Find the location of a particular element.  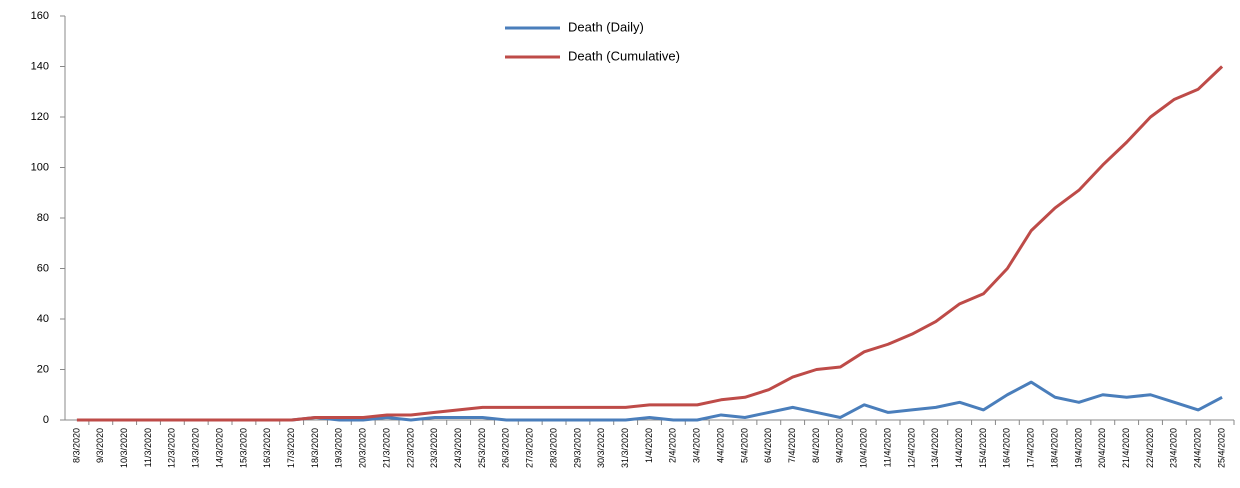

x-tick-label: 14/3/2020 is located at coordinates (219, 448).